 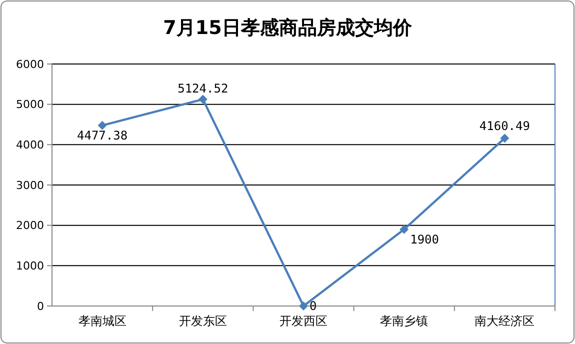 What do you see at coordinates (504, 321) in the screenshot?
I see `x-tick-label: 南大经济区` at bounding box center [504, 321].